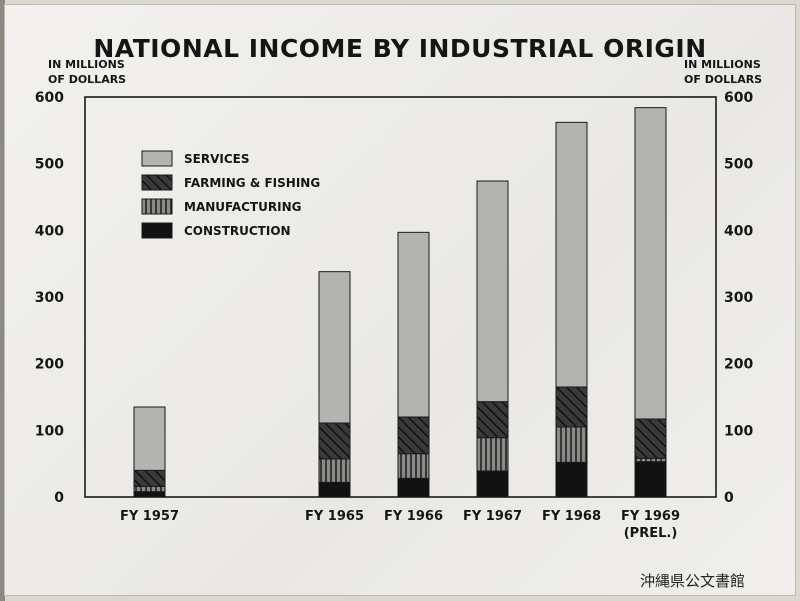  I want to click on y-axis-unit-right: IN MILLIONS OF DOLLARS, so click(724, 72).